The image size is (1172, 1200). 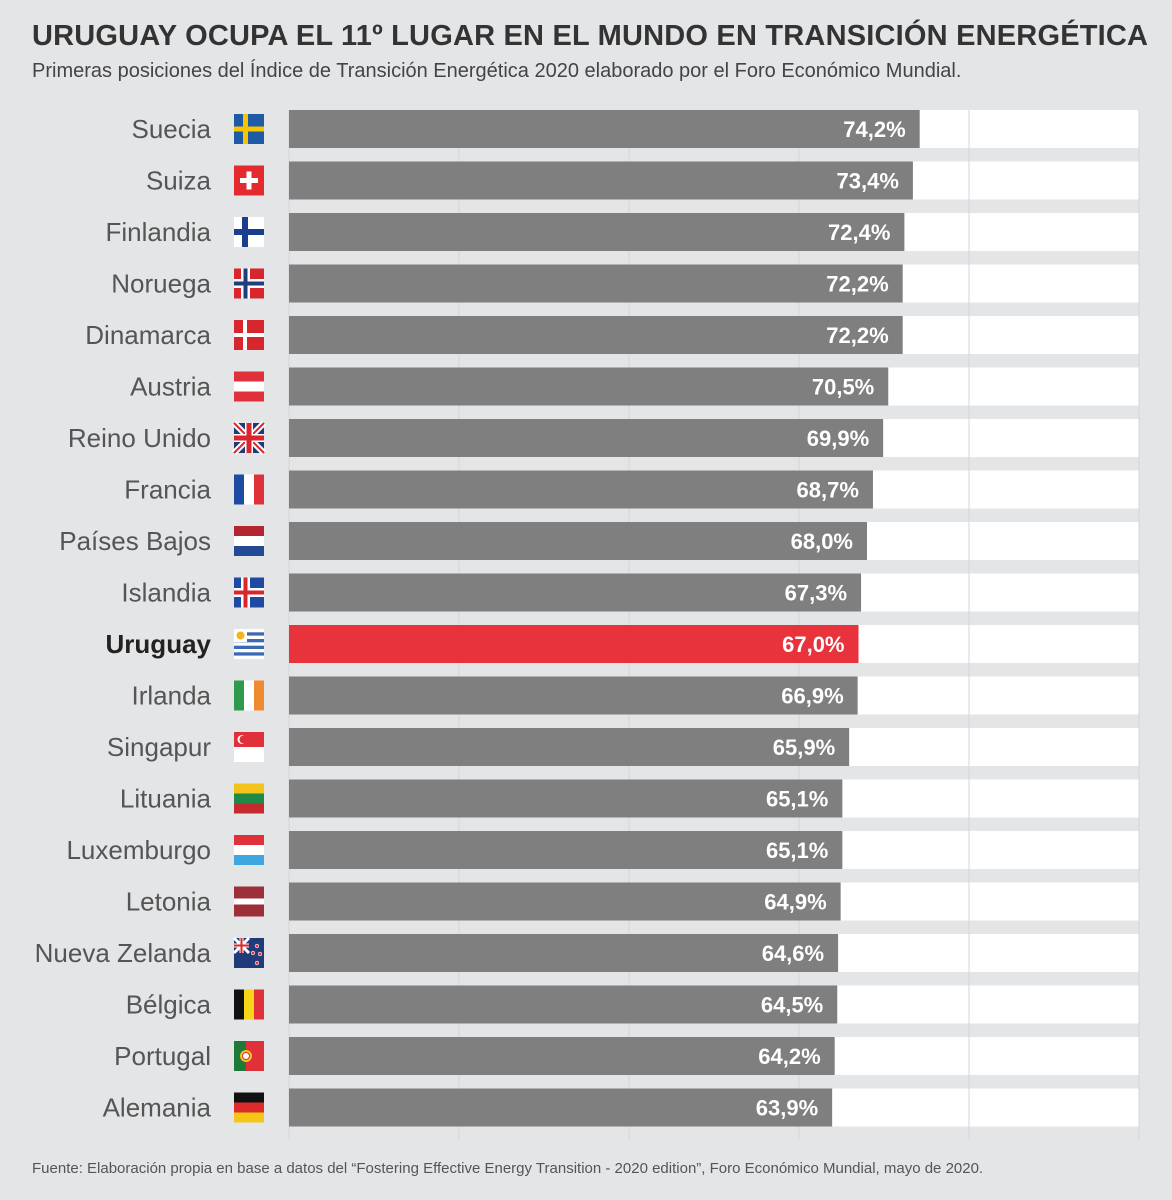 What do you see at coordinates (162, 1056) in the screenshot?
I see `category-label: Portugal` at bounding box center [162, 1056].